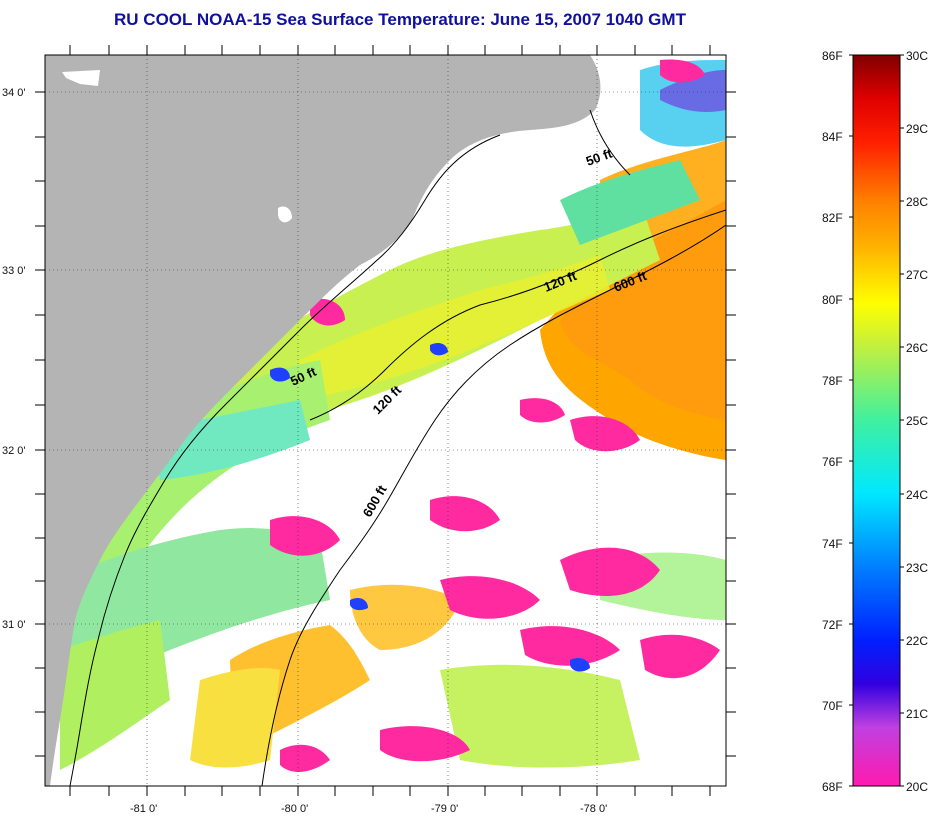 The height and width of the screenshot is (817, 936). I want to click on lon-label-80: -80 0', so click(294, 809).